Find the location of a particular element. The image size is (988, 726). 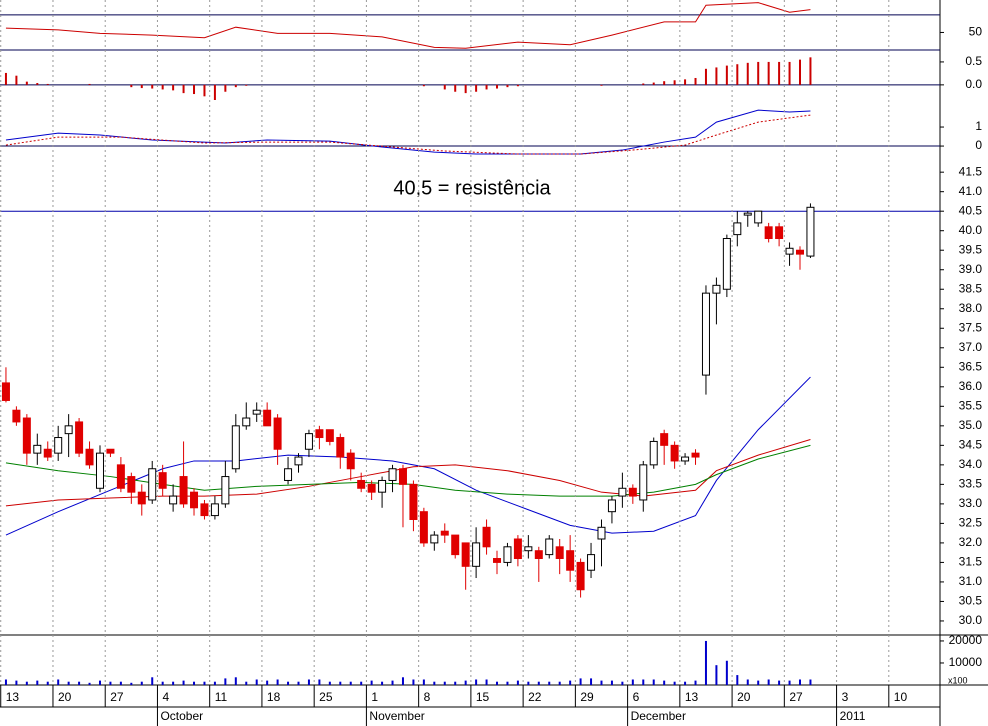

y-tick-label: 38.0 is located at coordinates (971, 308).